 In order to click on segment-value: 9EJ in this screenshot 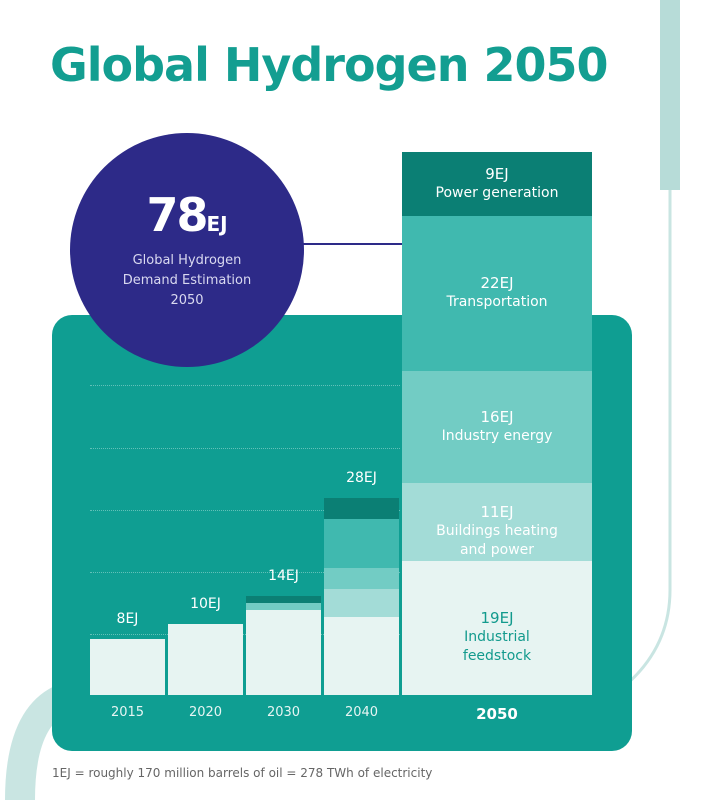, I will do `click(497, 173)`.